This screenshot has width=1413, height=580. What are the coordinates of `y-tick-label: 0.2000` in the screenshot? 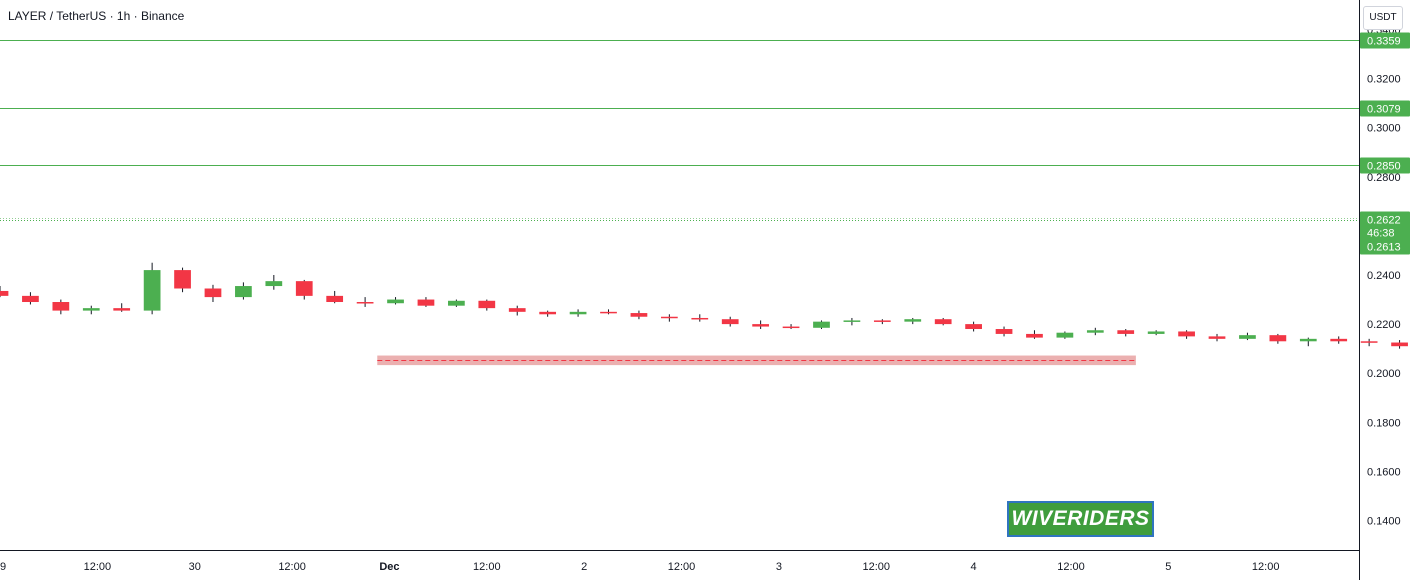 It's located at (1384, 374).